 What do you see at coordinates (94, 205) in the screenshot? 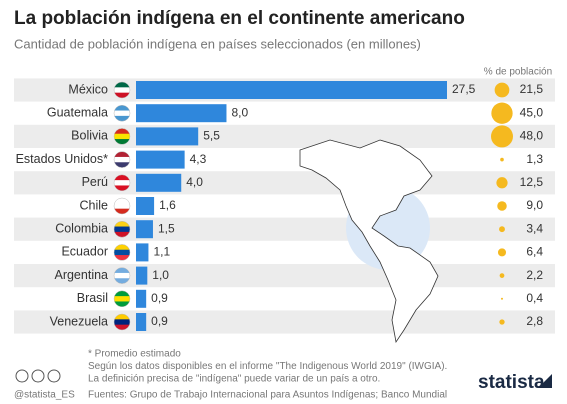
I see `category-label: Chile` at bounding box center [94, 205].